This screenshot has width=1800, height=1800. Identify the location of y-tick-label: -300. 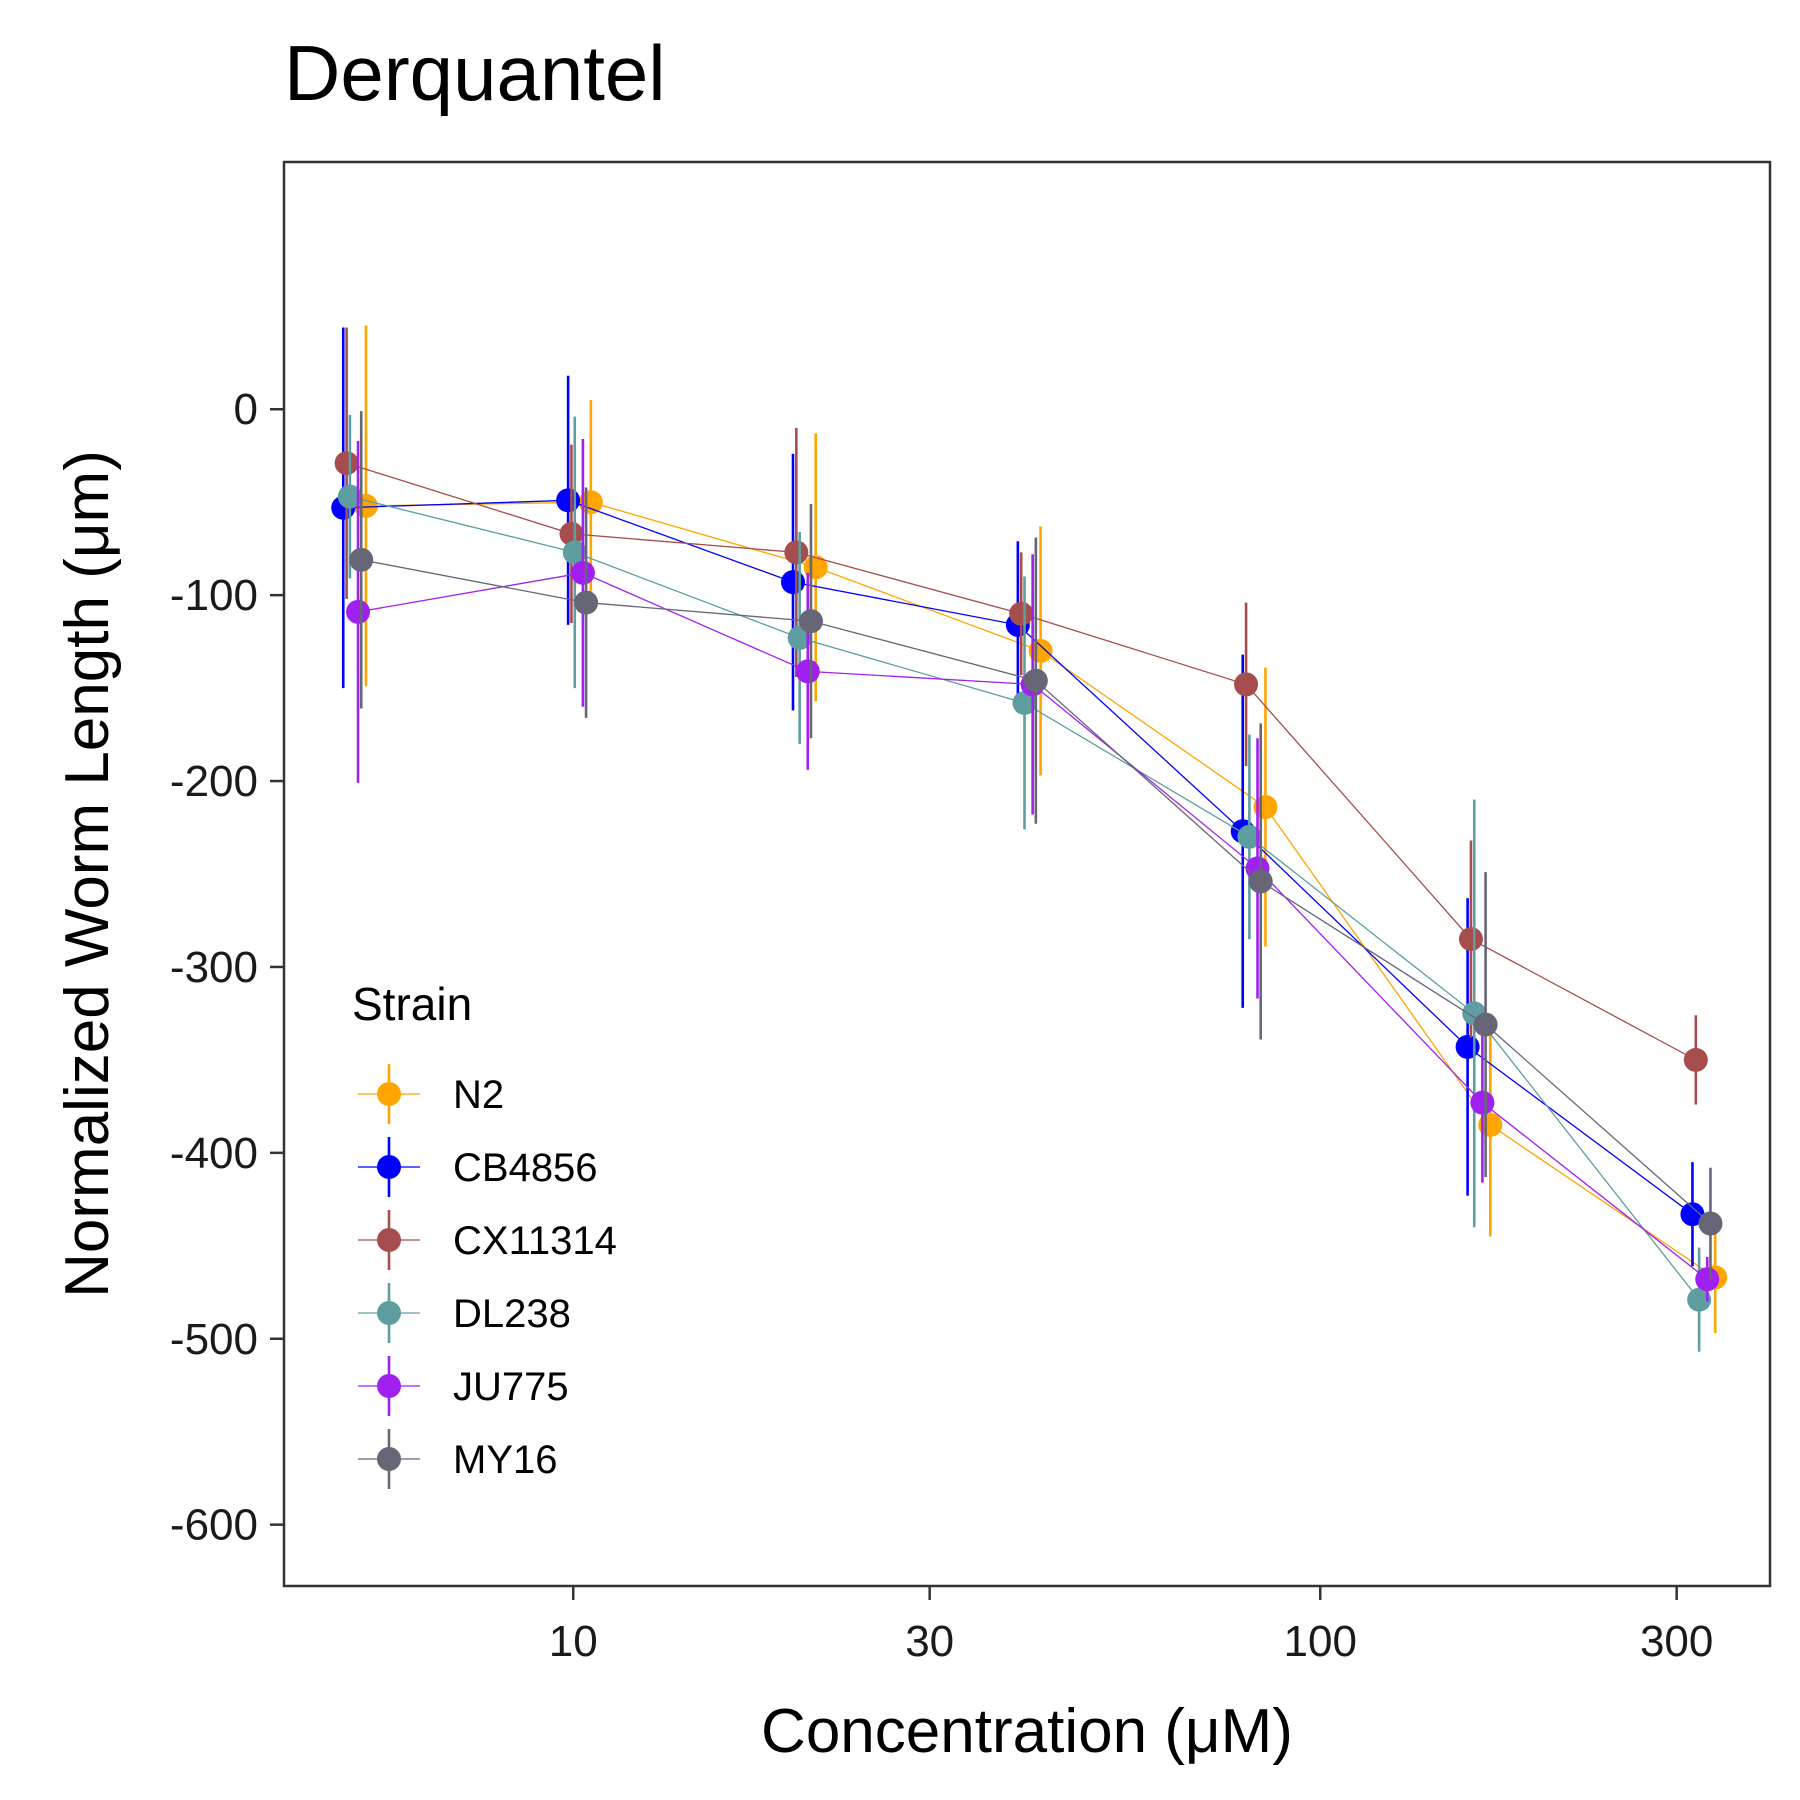
(214, 967).